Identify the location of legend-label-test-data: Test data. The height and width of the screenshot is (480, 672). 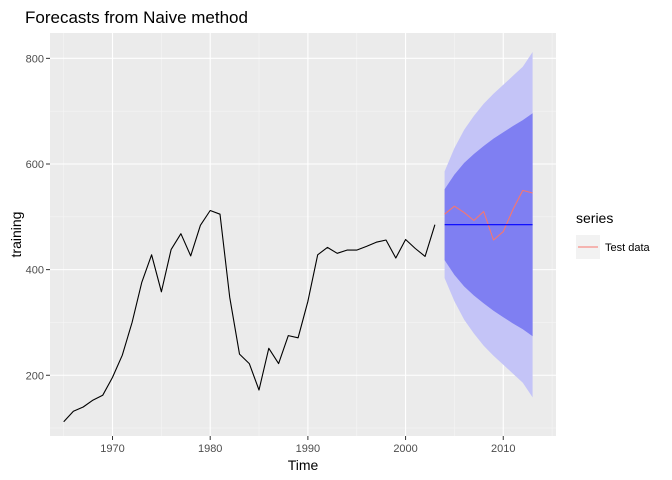
(628, 248).